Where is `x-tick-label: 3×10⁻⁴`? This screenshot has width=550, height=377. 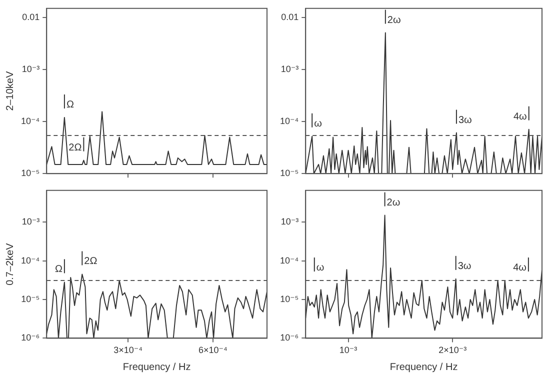
x-tick-label: 3×10⁻⁴ is located at coordinates (128, 350).